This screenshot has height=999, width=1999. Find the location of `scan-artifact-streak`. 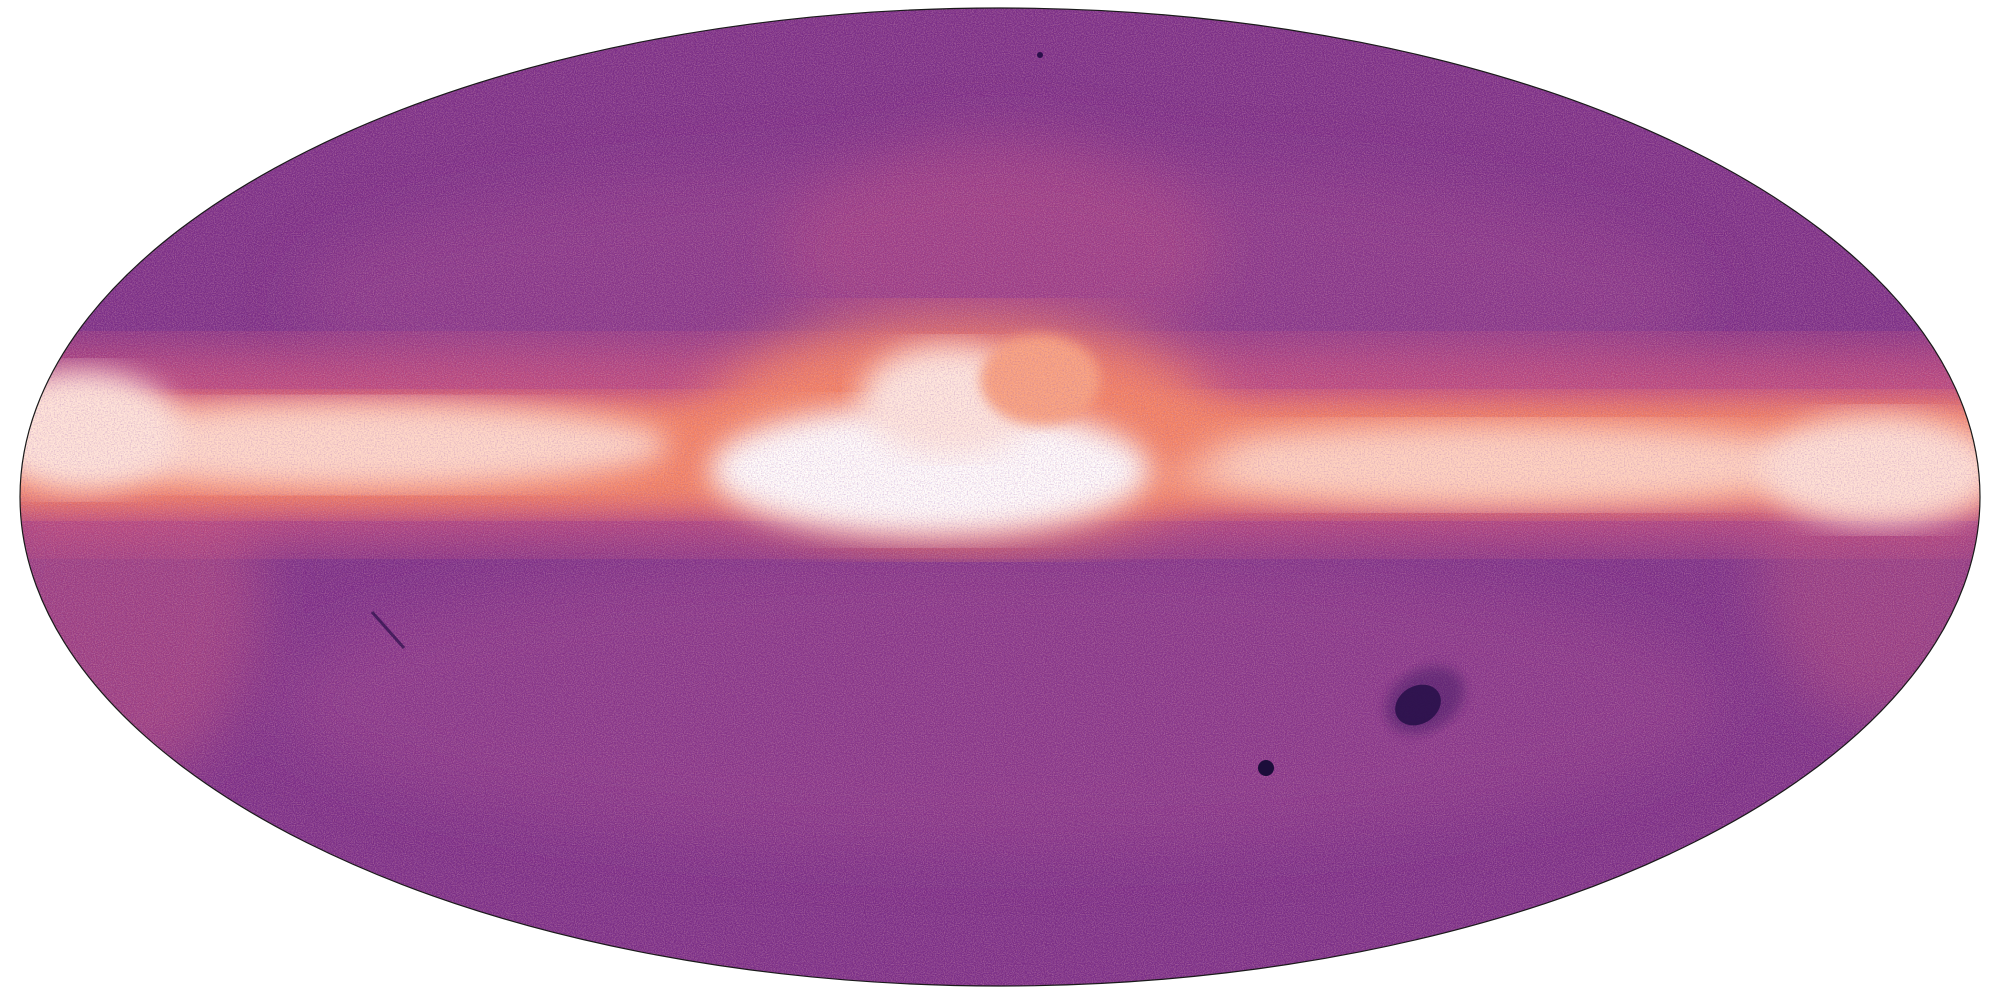

scan-artifact-streak is located at coordinates (388, 630).